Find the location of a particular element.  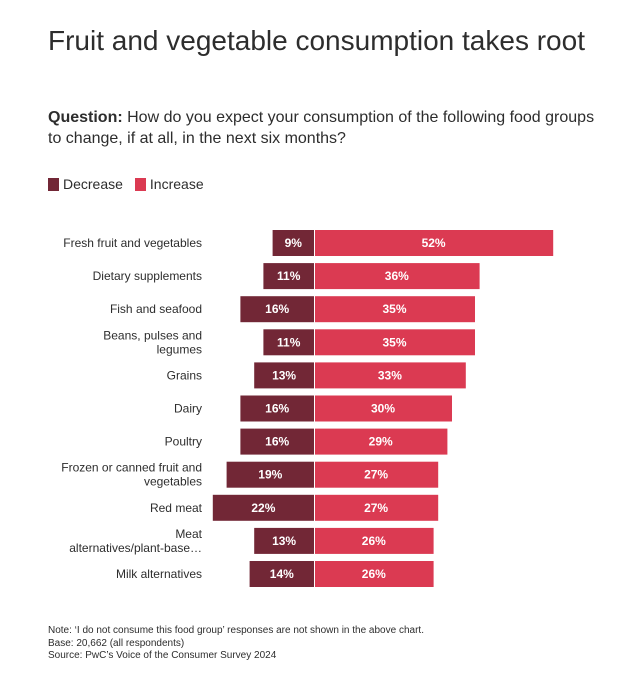

data-label-decrease: 19% is located at coordinates (270, 475).